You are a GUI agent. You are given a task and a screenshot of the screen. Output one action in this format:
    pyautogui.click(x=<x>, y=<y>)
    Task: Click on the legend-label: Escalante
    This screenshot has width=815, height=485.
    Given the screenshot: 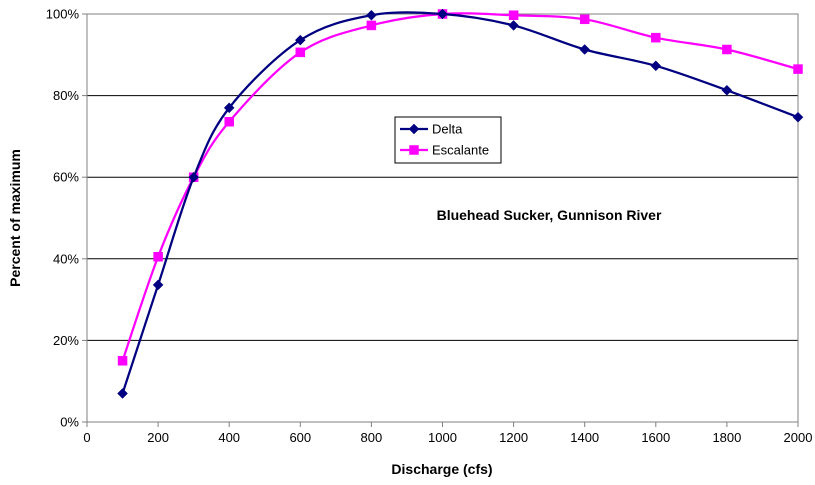 What is the action you would take?
    pyautogui.click(x=460, y=150)
    